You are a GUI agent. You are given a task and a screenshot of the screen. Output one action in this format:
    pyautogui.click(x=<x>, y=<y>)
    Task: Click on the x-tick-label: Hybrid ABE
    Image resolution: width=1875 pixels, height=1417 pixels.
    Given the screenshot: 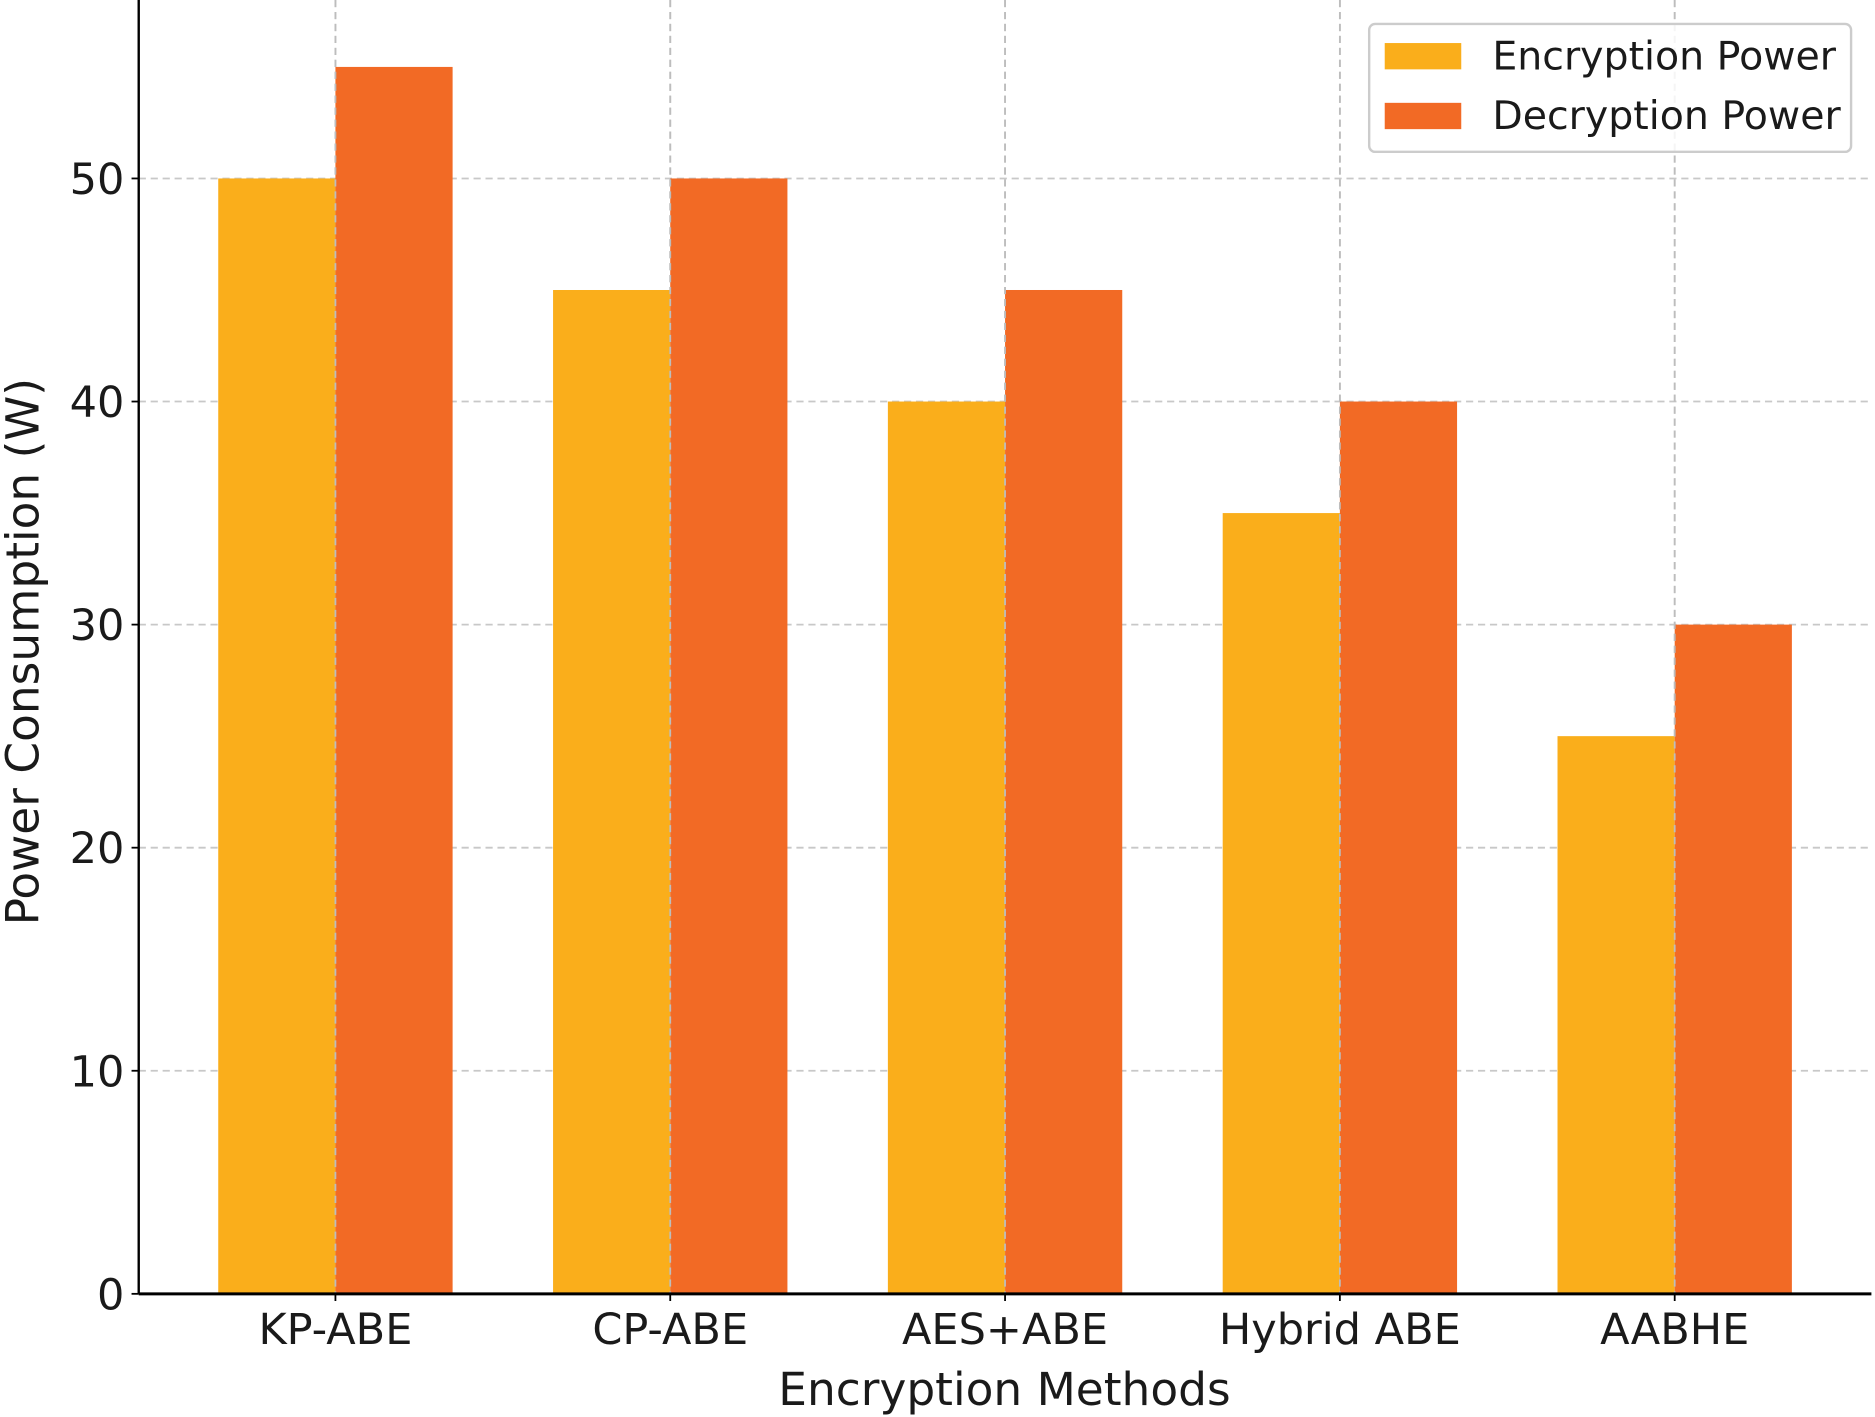 What is the action you would take?
    pyautogui.click(x=1340, y=1330)
    